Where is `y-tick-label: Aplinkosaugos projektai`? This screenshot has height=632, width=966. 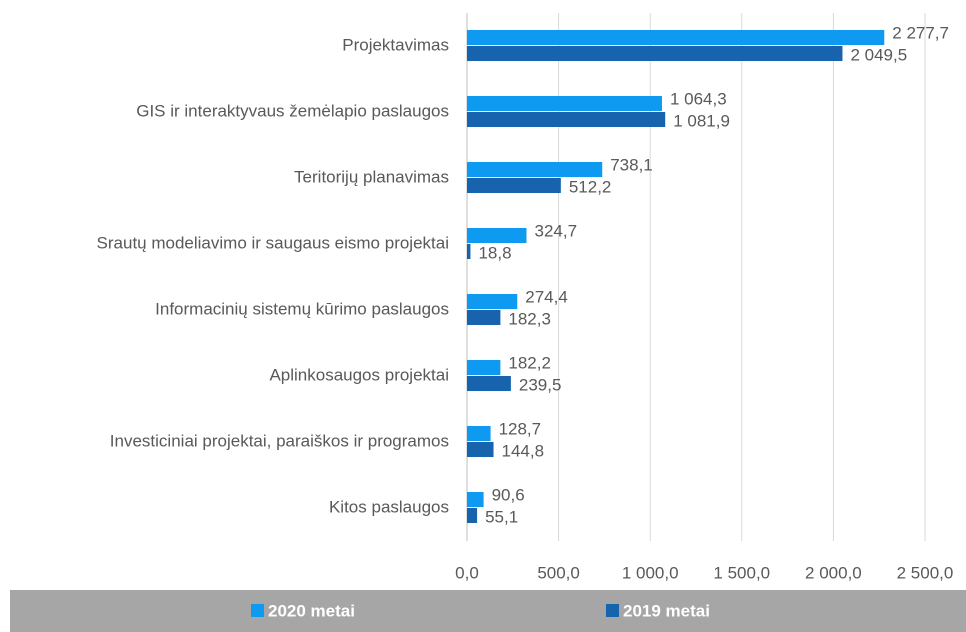
y-tick-label: Aplinkosaugos projektai is located at coordinates (359, 374).